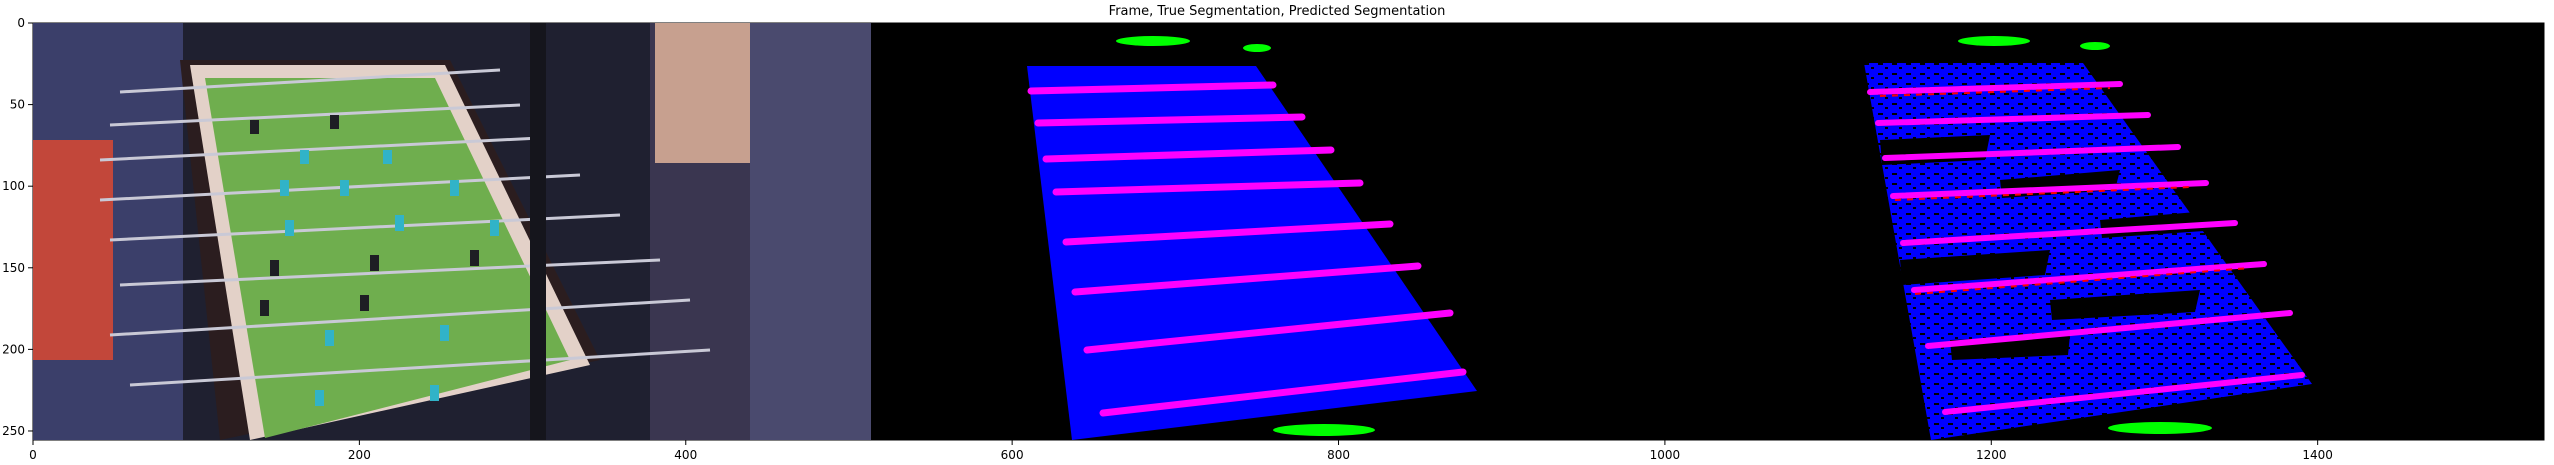 The width and height of the screenshot is (2554, 465). I want to click on true-rods, so click(1247, 249).